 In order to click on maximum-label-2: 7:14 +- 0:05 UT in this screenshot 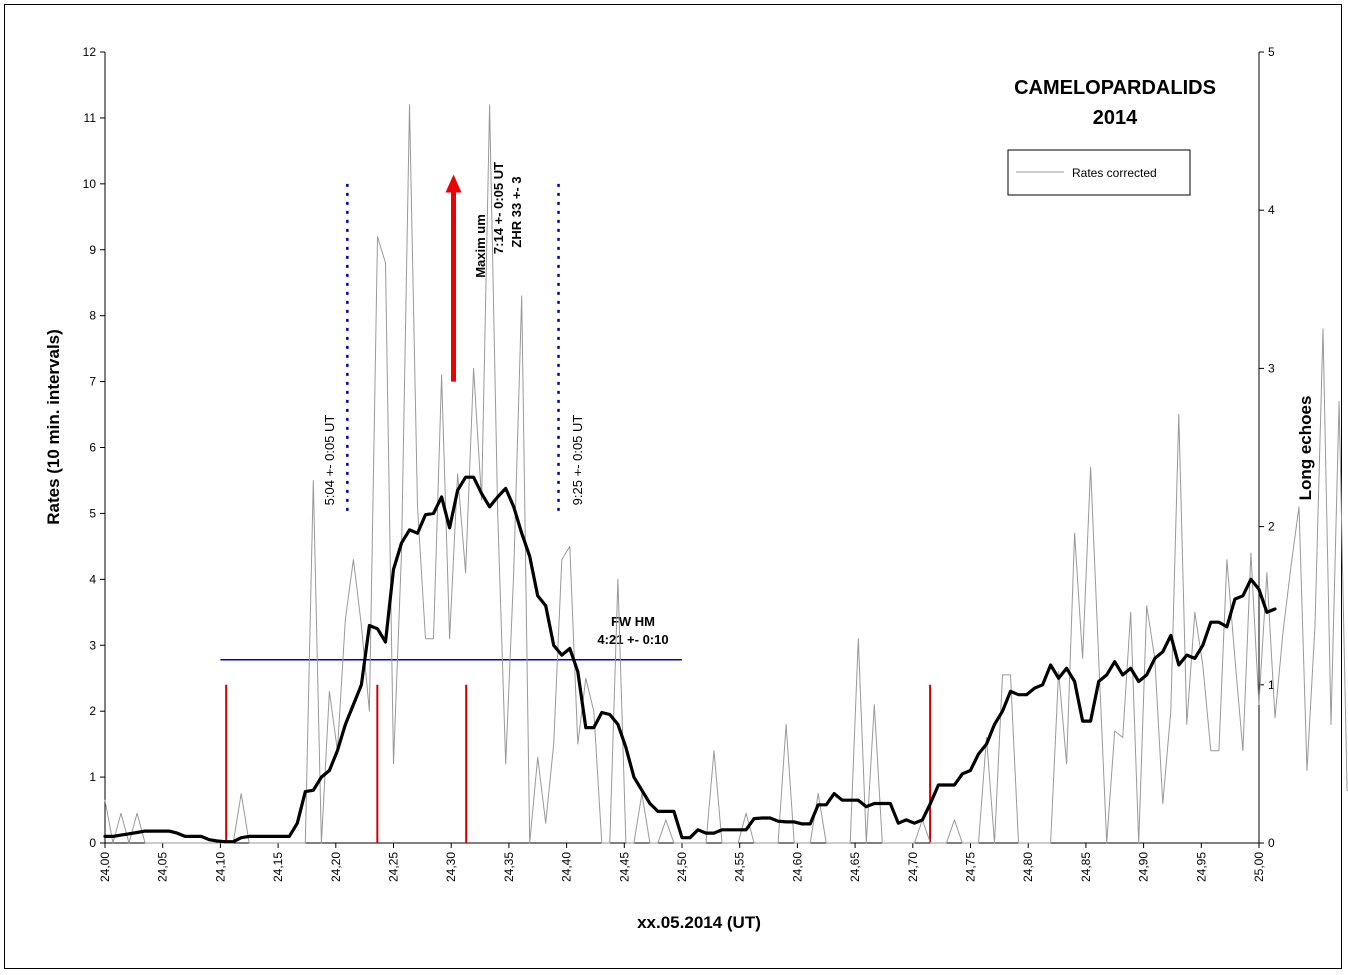, I will do `click(498, 208)`.